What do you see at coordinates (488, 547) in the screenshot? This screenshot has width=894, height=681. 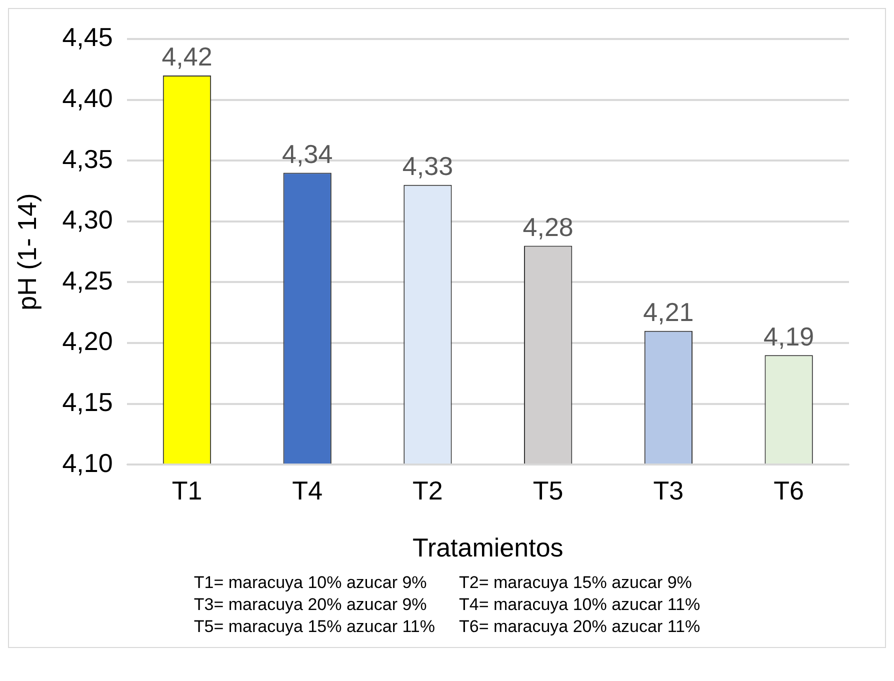 I see `x-axis-title: Tratamientos` at bounding box center [488, 547].